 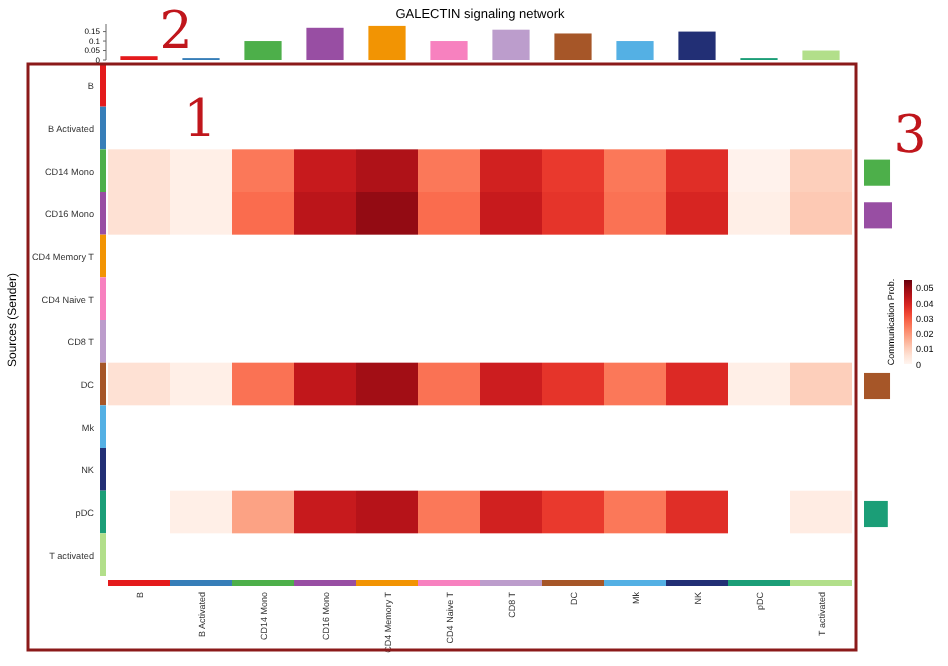 I want to click on annotation: 1, so click(x=200, y=120).